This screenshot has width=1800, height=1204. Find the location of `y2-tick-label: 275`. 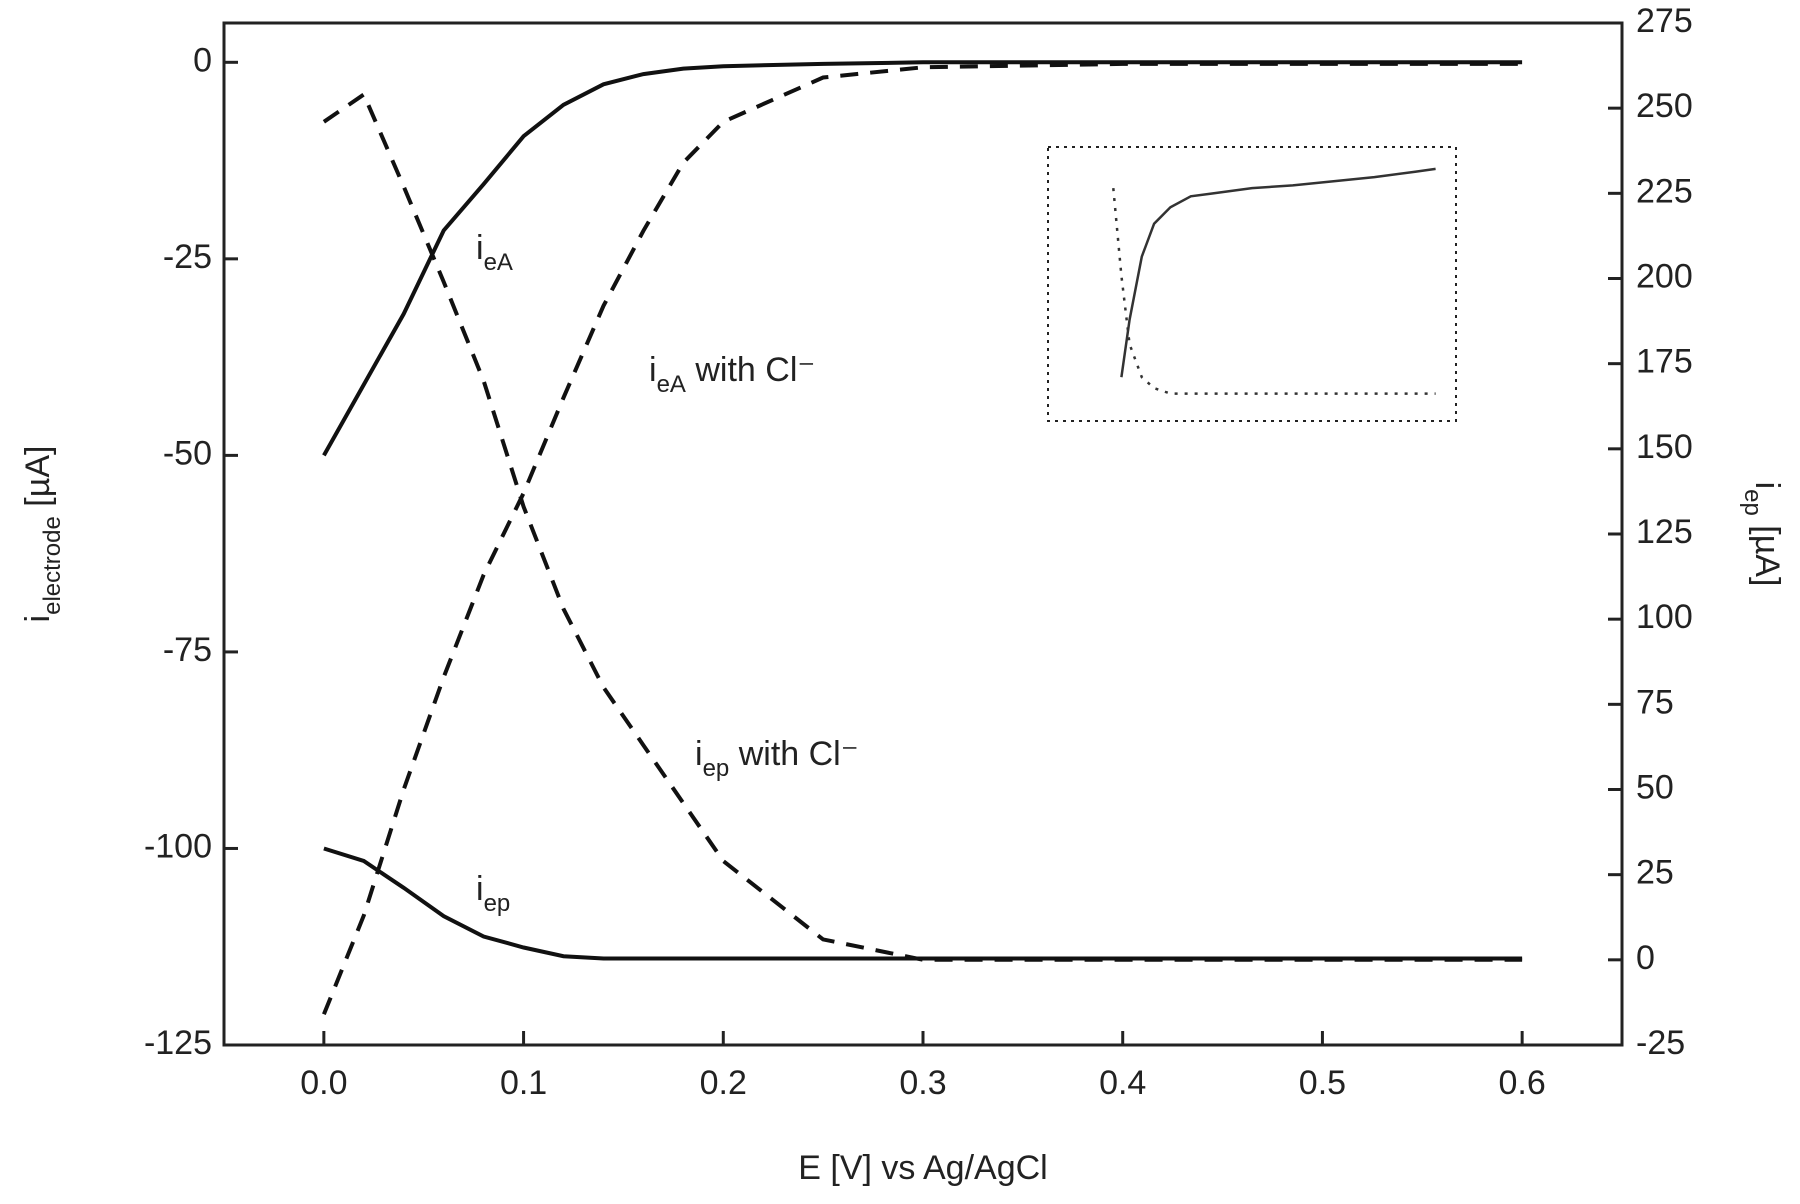

y2-tick-label: 275 is located at coordinates (1664, 21).